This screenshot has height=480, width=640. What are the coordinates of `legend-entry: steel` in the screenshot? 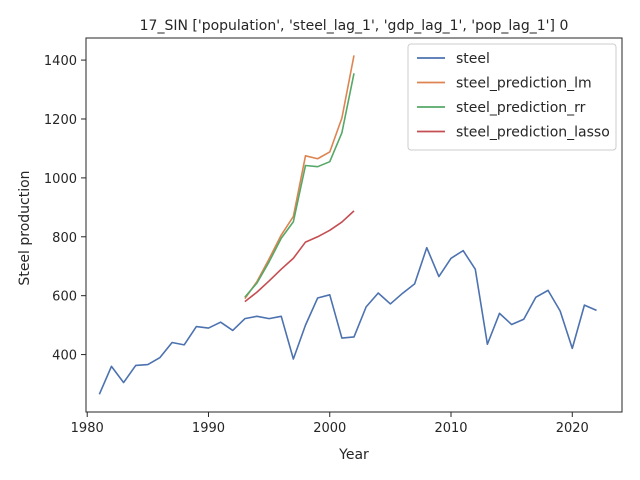 It's located at (473, 59).